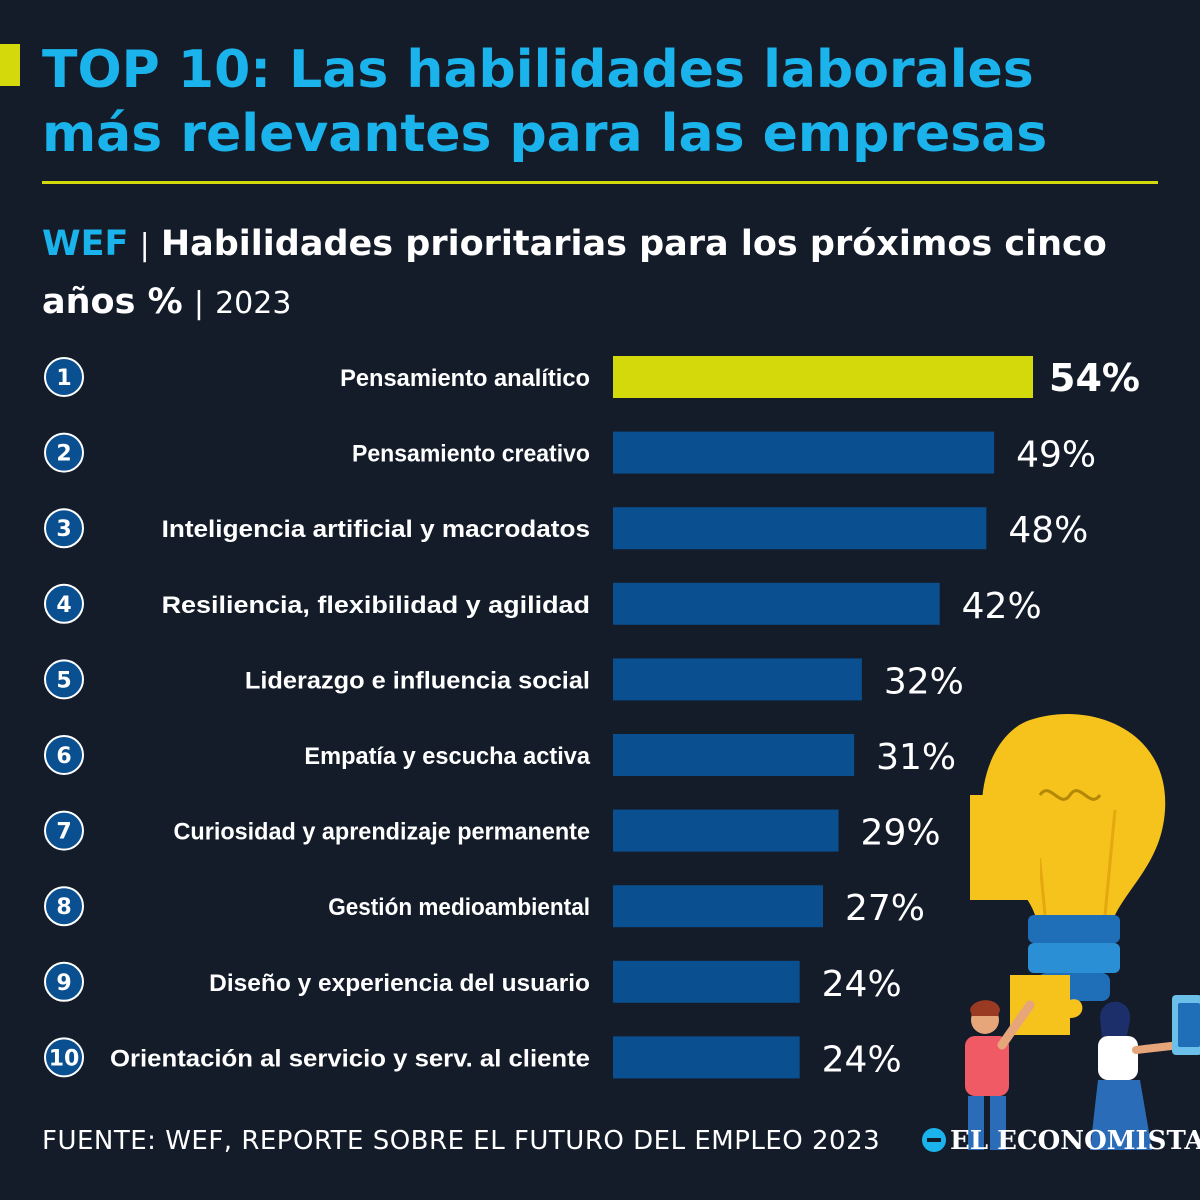 The image size is (1200, 1200). What do you see at coordinates (1094, 378) in the screenshot?
I see `value-label: 54%` at bounding box center [1094, 378].